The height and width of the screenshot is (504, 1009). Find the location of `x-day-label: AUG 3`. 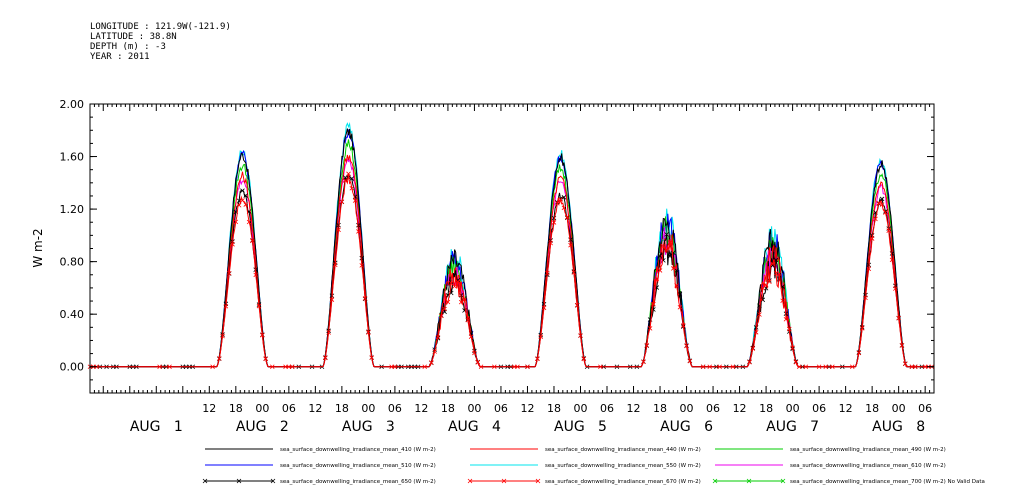

x-day-label: AUG 3 is located at coordinates (368, 427).